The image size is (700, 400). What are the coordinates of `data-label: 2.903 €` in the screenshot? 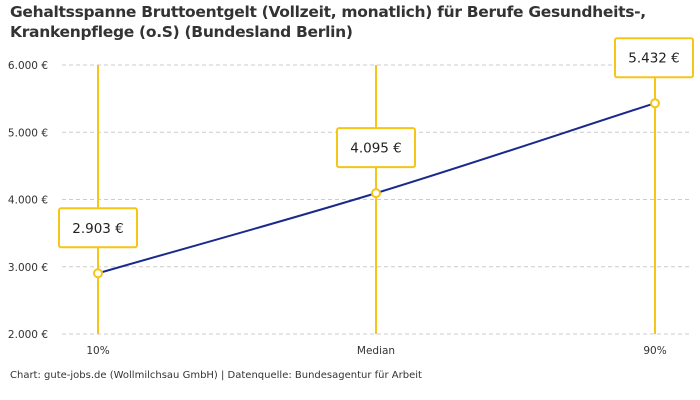 It's located at (98, 229).